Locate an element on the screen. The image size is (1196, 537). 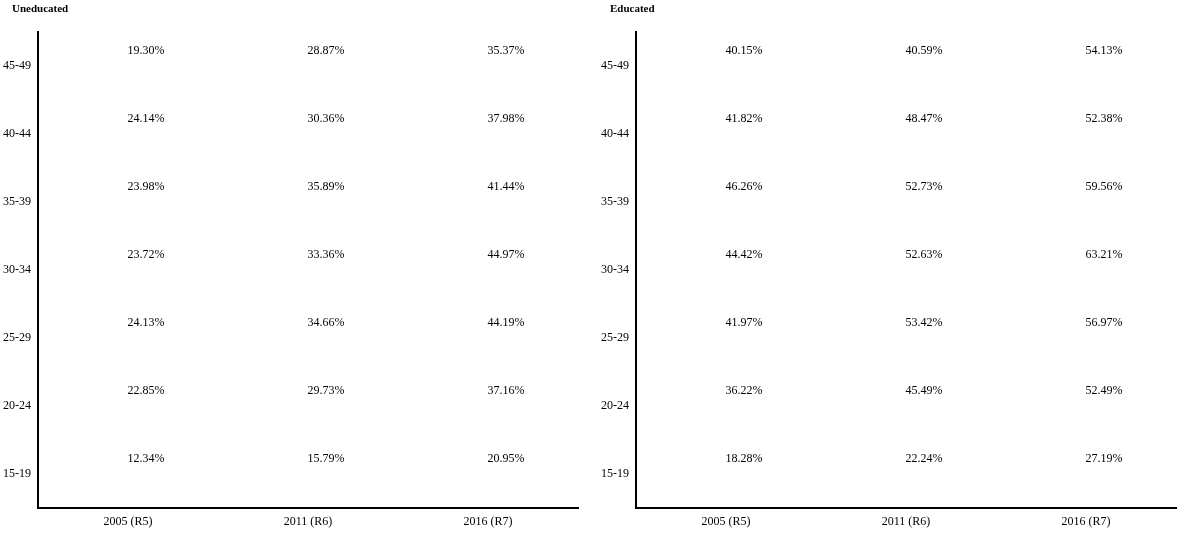
data-label: 24.14% is located at coordinates (146, 118).